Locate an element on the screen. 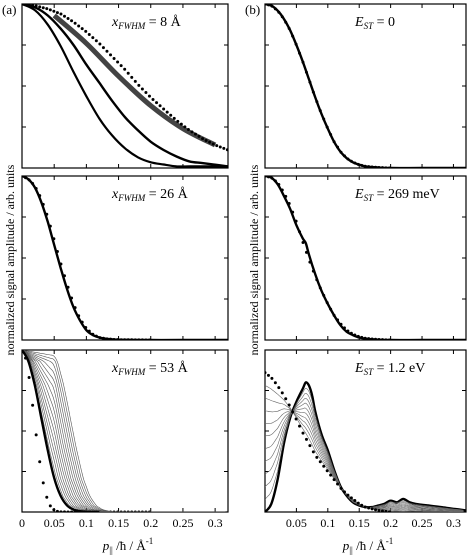 Image resolution: width=474 pixels, height=555 pixels. panel-a3-xtick-label: 0.3 is located at coordinates (215, 523).